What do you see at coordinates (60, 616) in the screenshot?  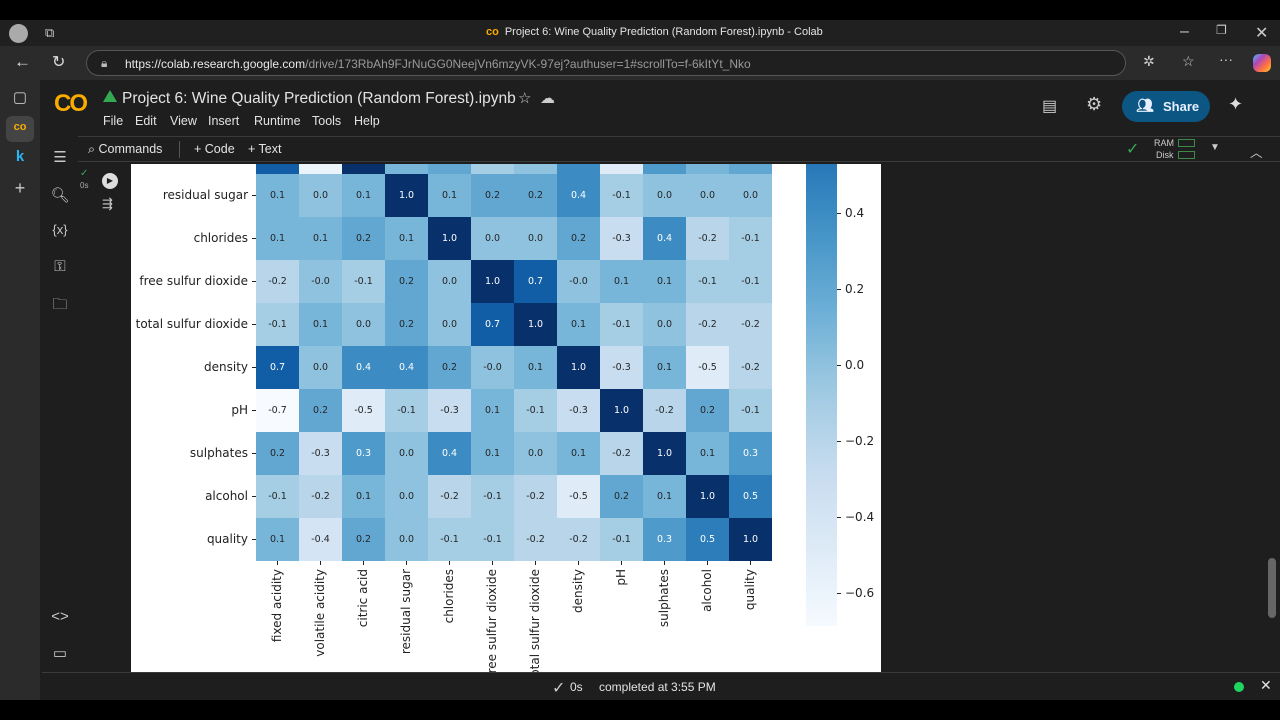 I see `code-snippets-icon: <>` at bounding box center [60, 616].